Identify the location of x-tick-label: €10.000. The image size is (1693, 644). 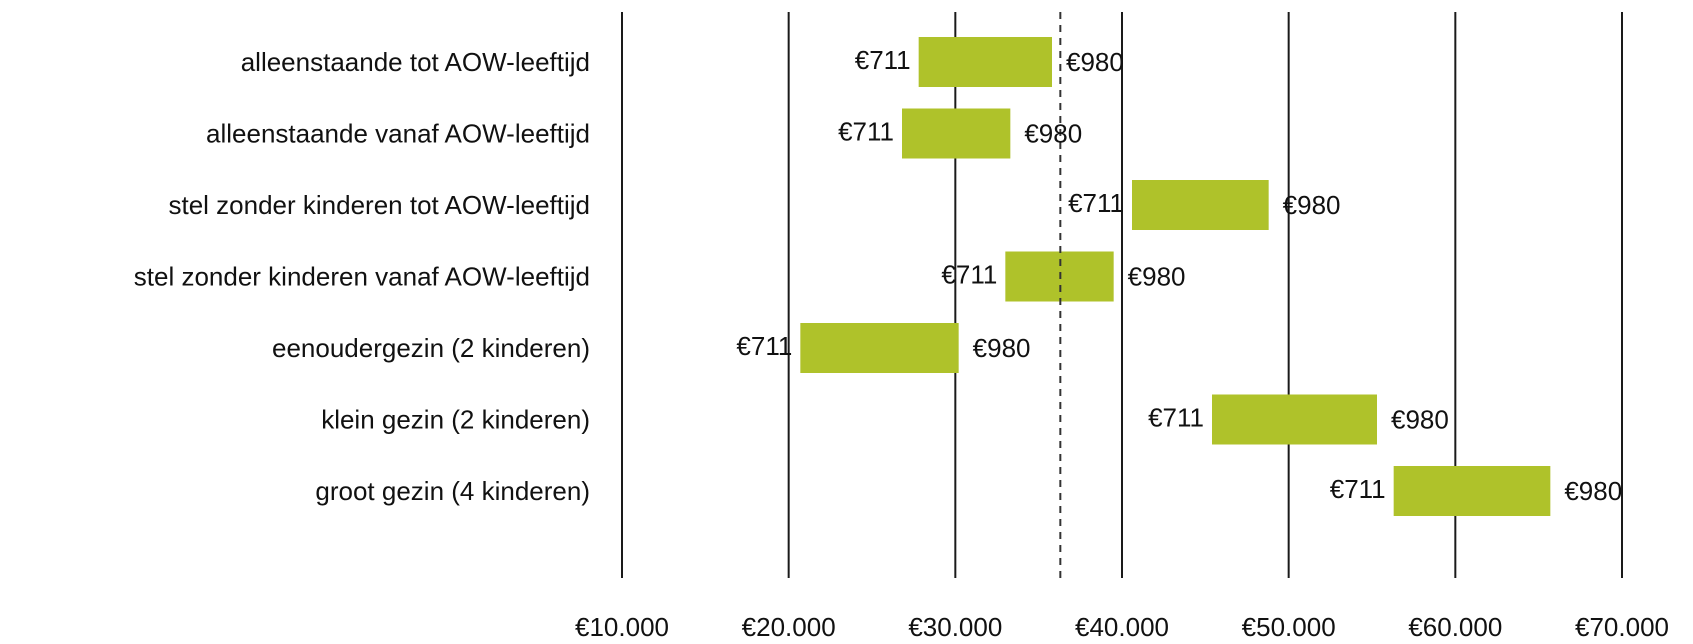
(622, 627).